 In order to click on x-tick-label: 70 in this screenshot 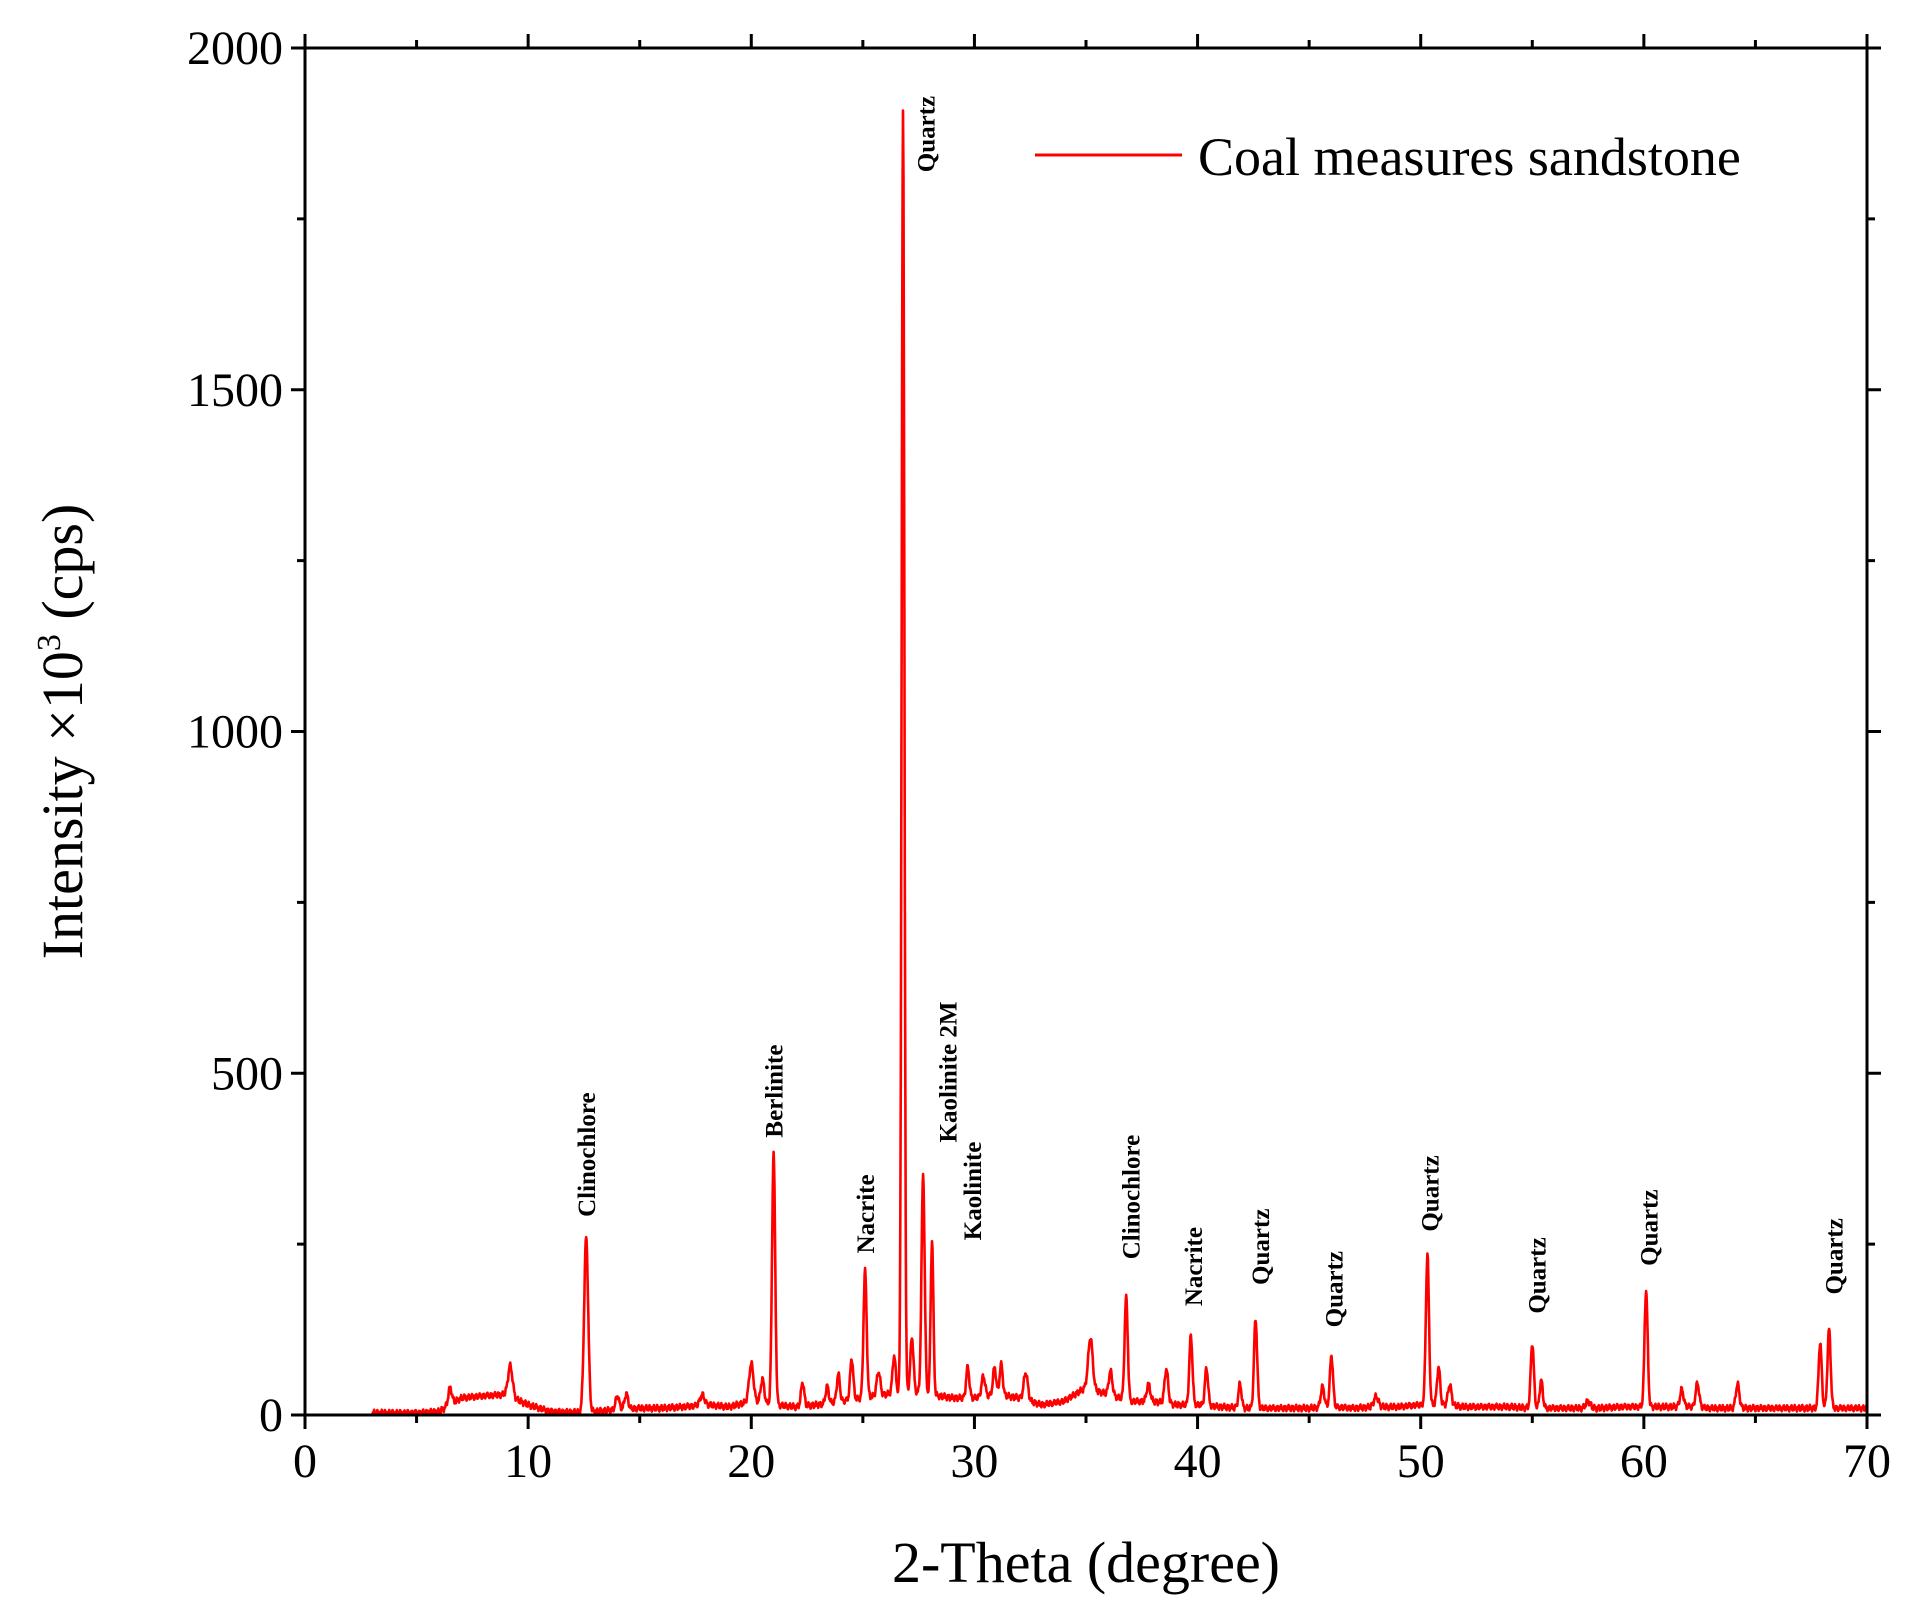, I will do `click(1867, 1461)`.